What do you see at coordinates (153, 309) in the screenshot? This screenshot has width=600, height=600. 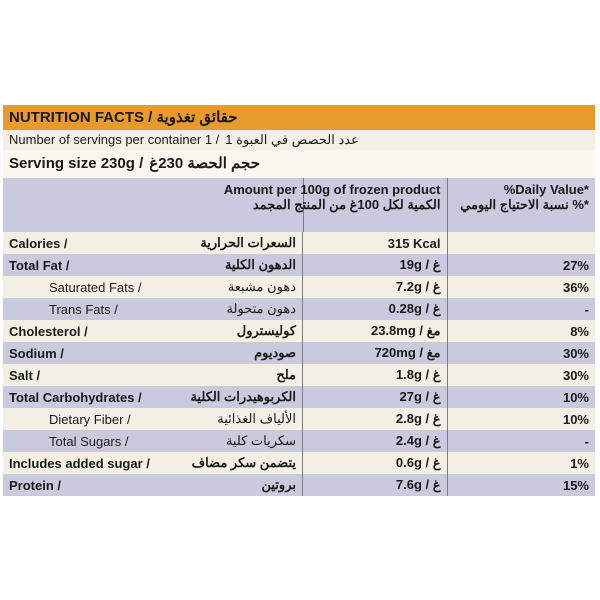 I see `nutrient-name: Trans Fats / دهون متحولة` at bounding box center [153, 309].